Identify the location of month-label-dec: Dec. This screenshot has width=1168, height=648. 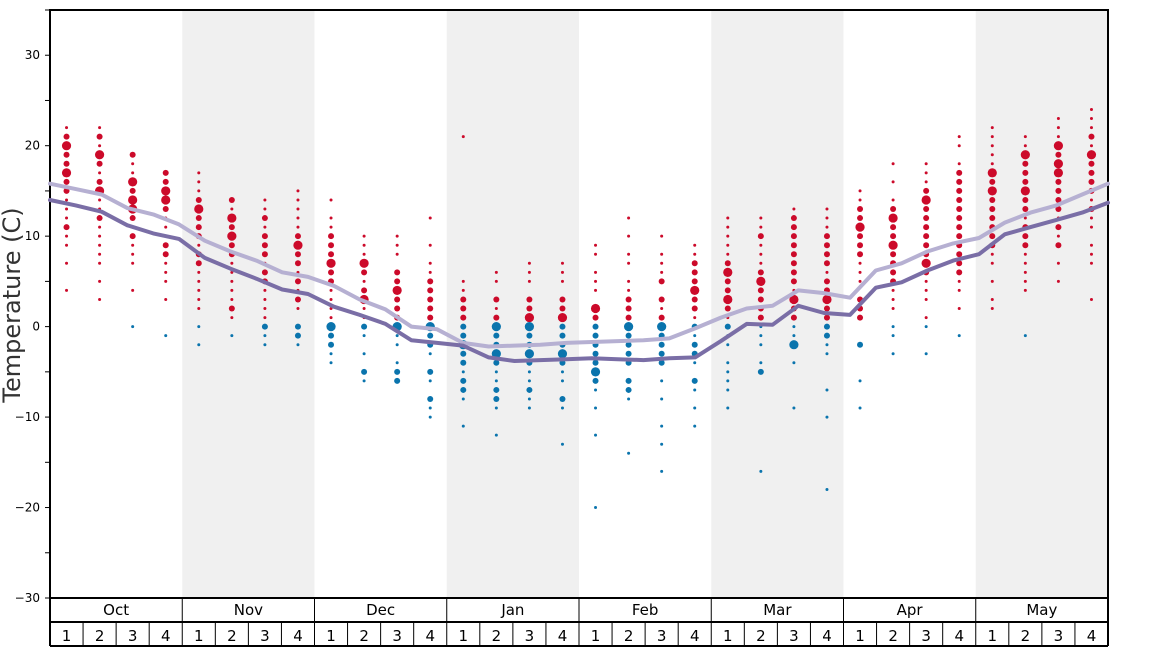
(380, 610).